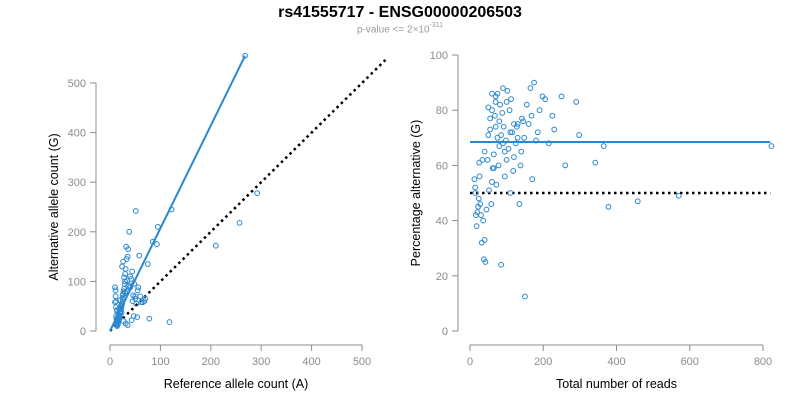 The height and width of the screenshot is (400, 800). What do you see at coordinates (543, 362) in the screenshot?
I see `x-tick-label: 200` at bounding box center [543, 362].